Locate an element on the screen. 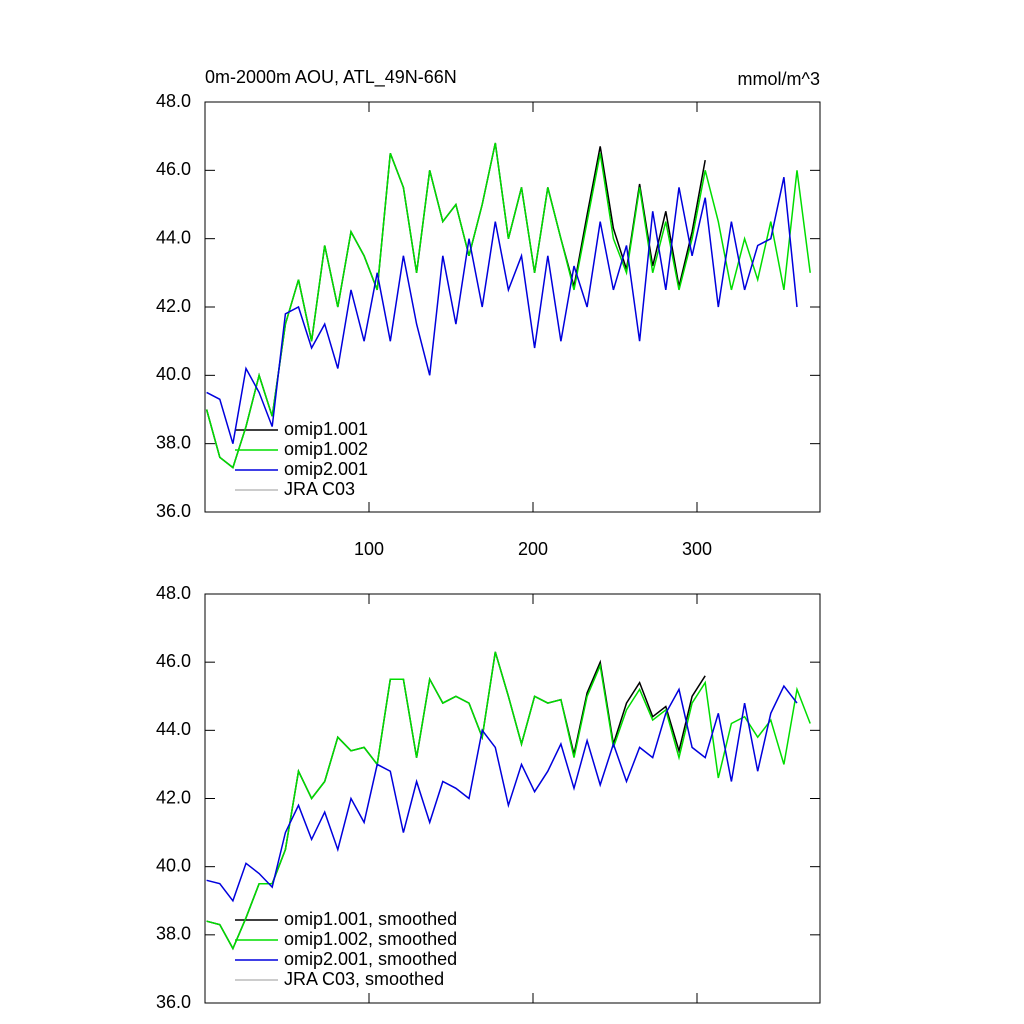 Image resolution: width=1024 pixels, height=1024 pixels. x-tick-label: 300 is located at coordinates (697, 549).